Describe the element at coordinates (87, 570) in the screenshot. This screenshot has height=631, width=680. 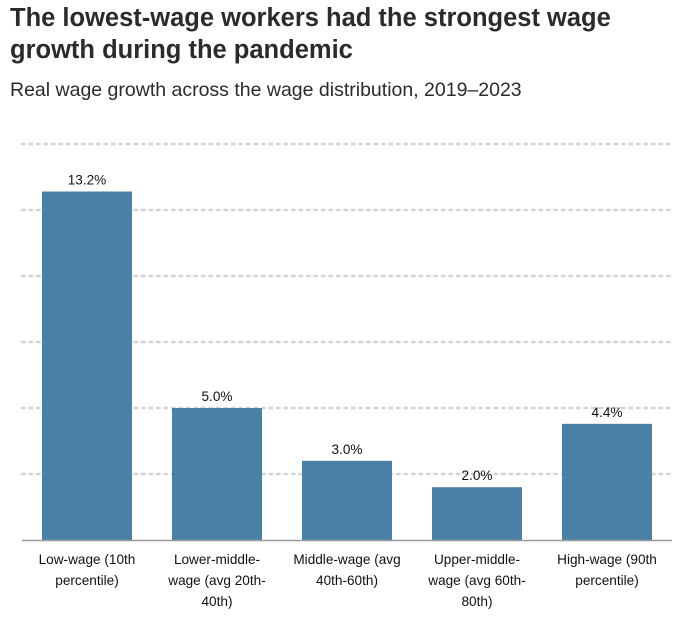
I see `category-label: Low-wage (10th percentile)` at that location.